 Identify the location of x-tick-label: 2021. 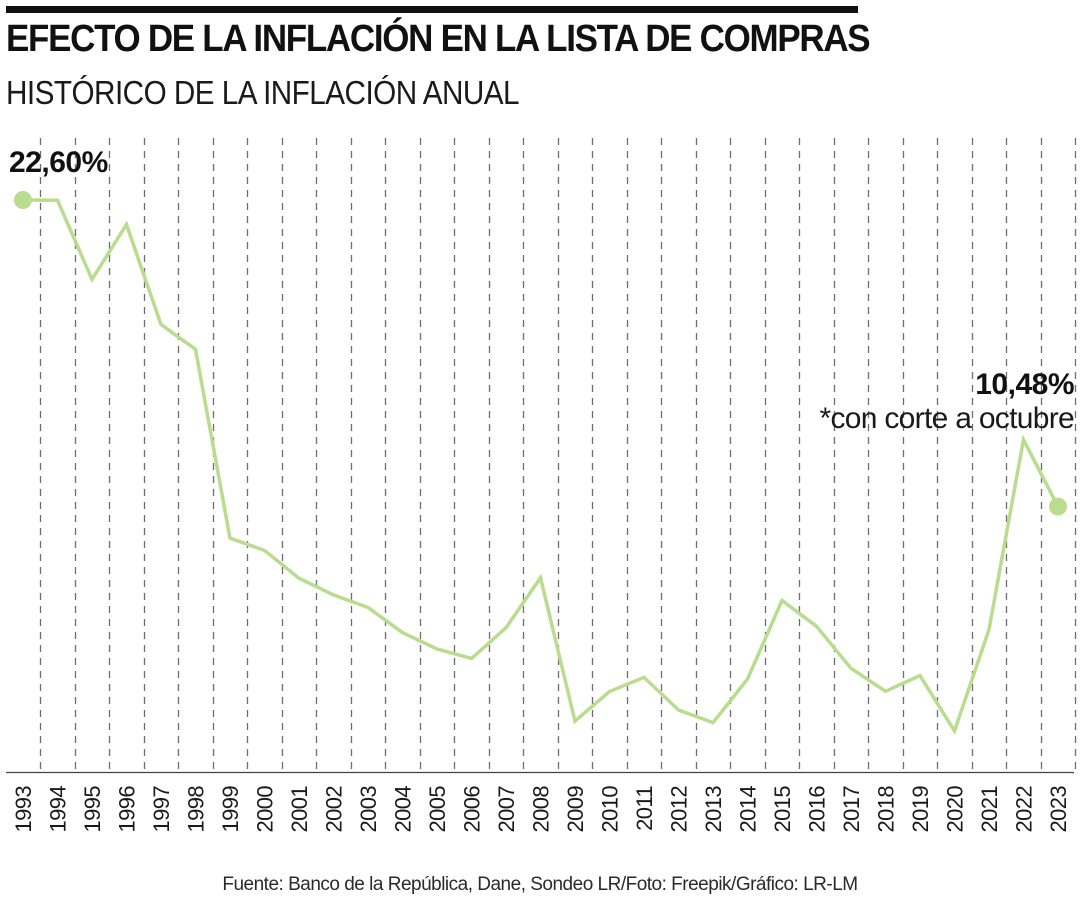
(989, 809).